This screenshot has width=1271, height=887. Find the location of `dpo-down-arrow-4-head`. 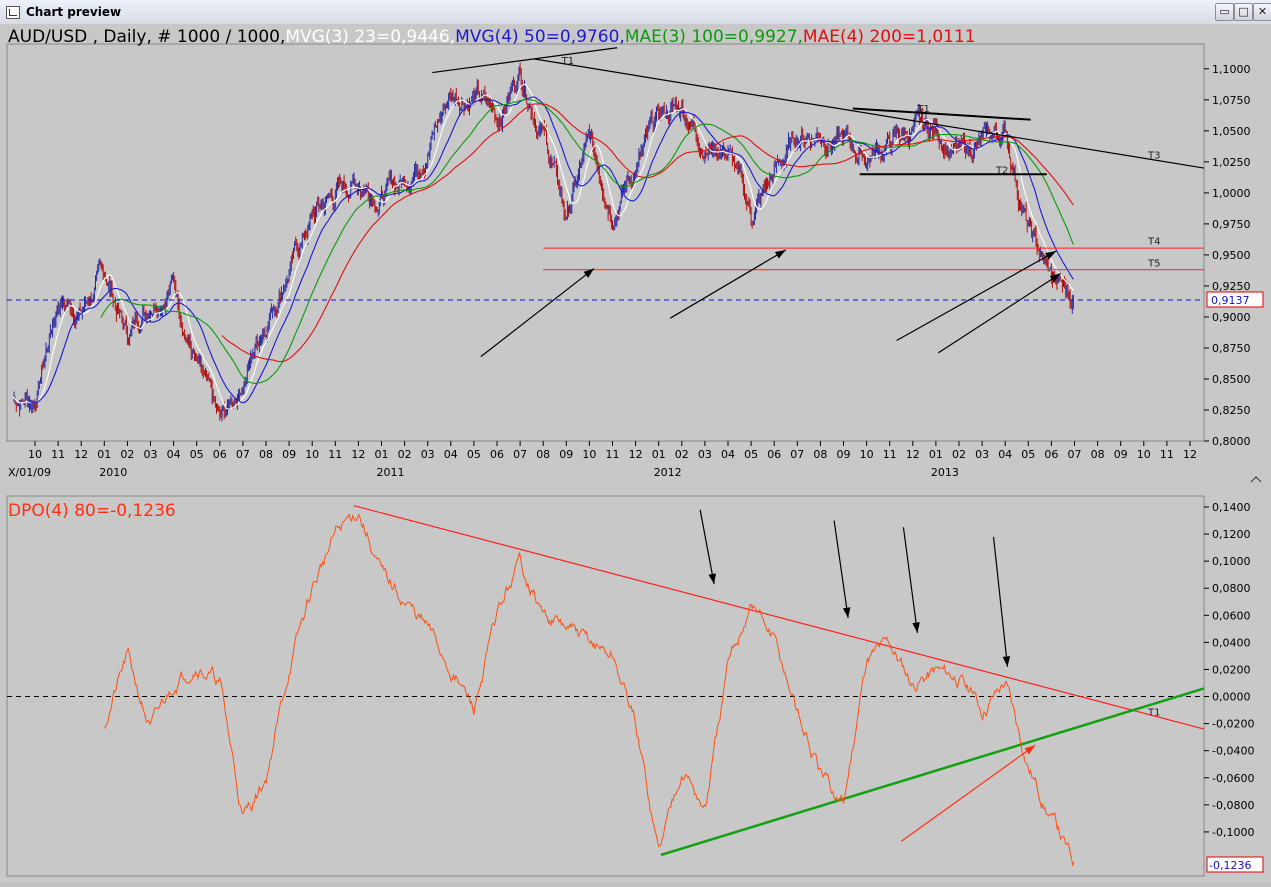

dpo-down-arrow-4-head is located at coordinates (1006, 661).